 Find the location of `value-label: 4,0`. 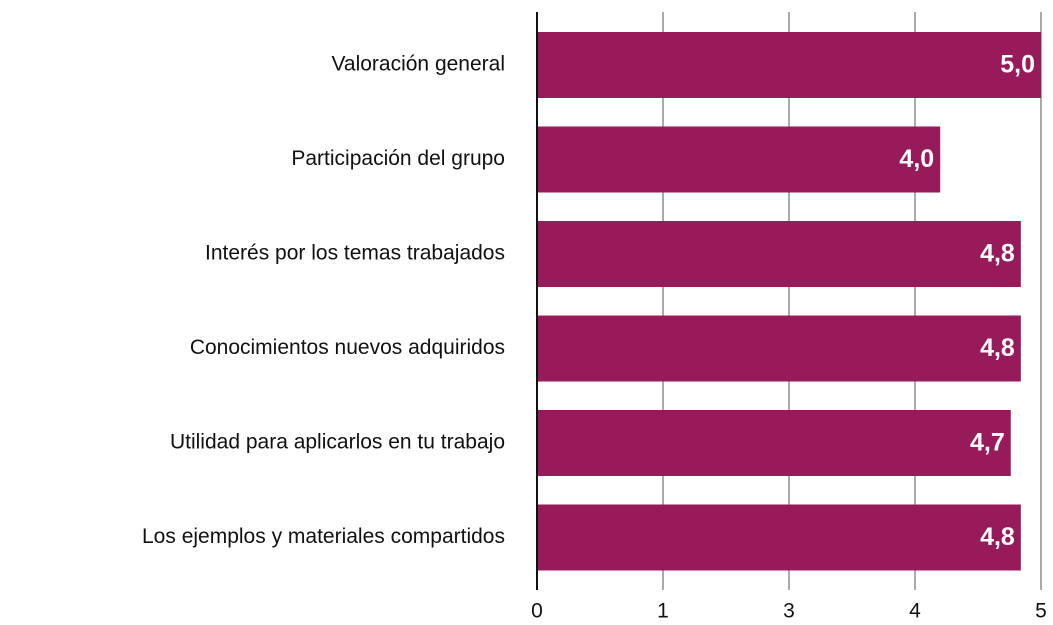

value-label: 4,0 is located at coordinates (916, 159).